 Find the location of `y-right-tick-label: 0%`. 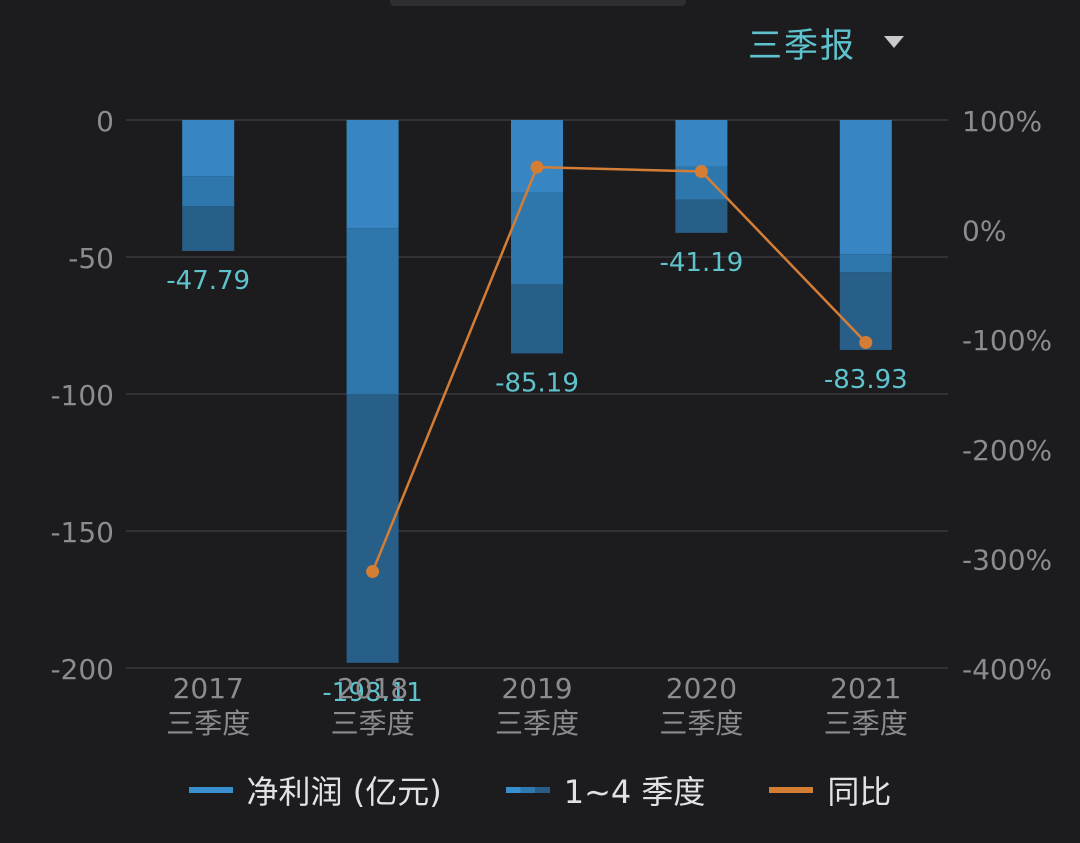

y-right-tick-label: 0% is located at coordinates (984, 231).